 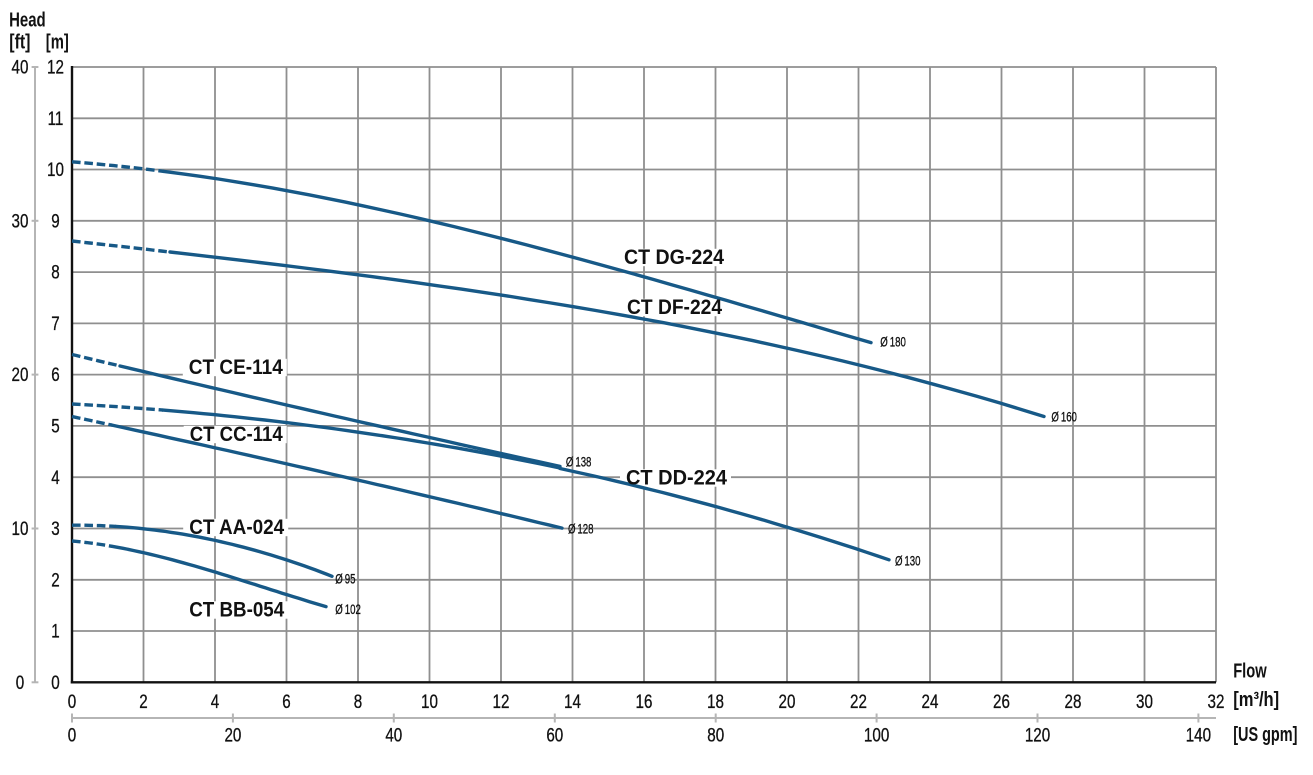 I want to click on svg-text: CT AA-024, so click(x=236, y=527).